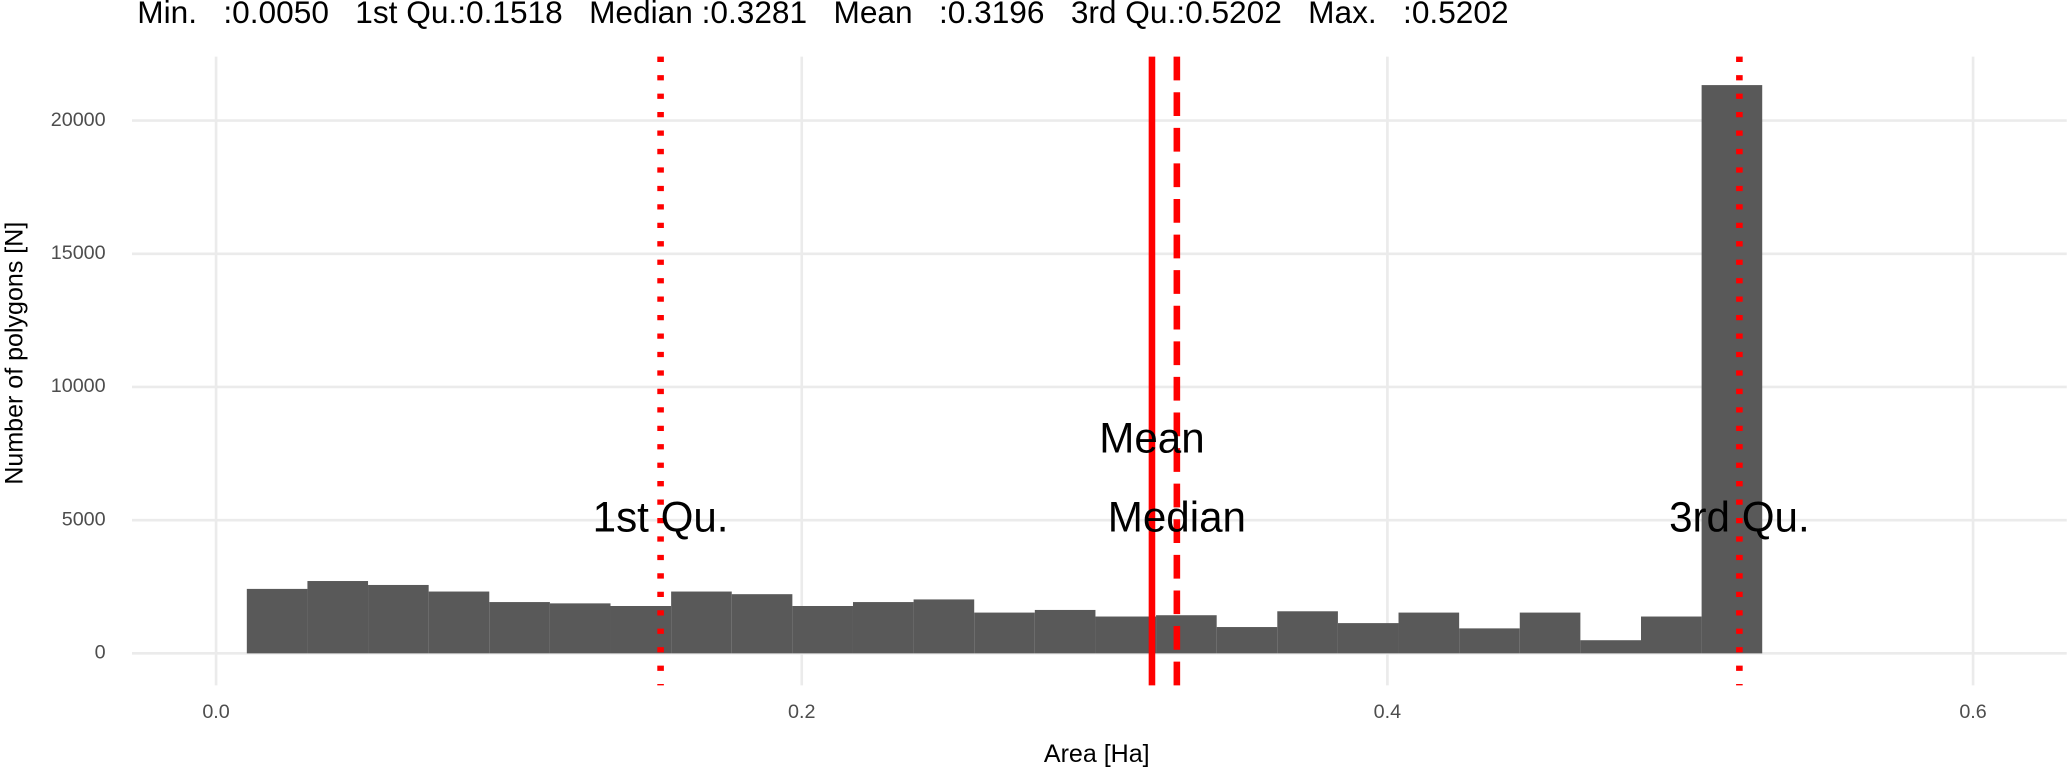 The height and width of the screenshot is (771, 2067). What do you see at coordinates (661, 516) in the screenshot?
I see `reference-label: 1st Qu.` at bounding box center [661, 516].